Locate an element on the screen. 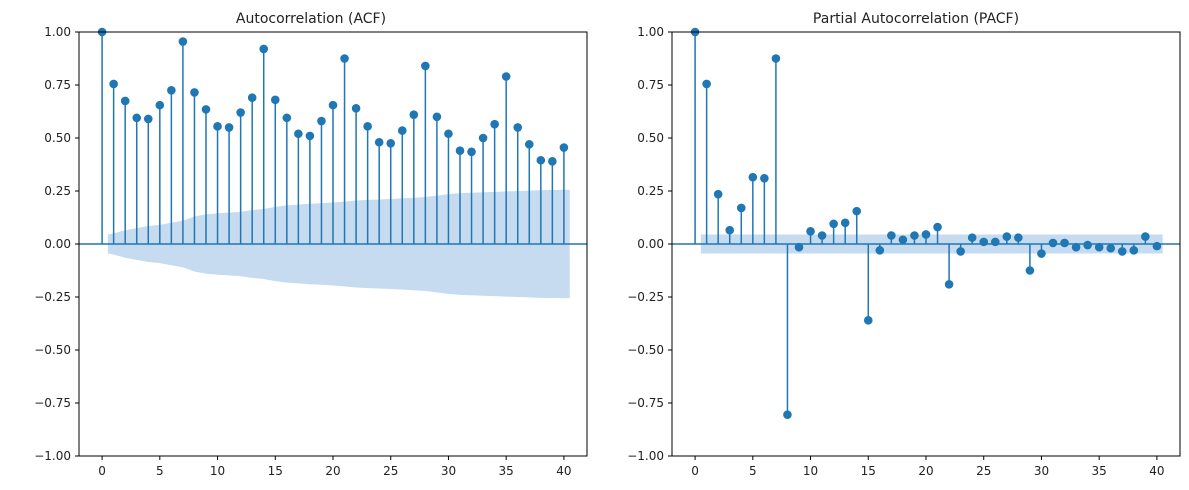 The image size is (1189, 490). pacf-y-tick-label-6: 0.50 is located at coordinates (650, 138).